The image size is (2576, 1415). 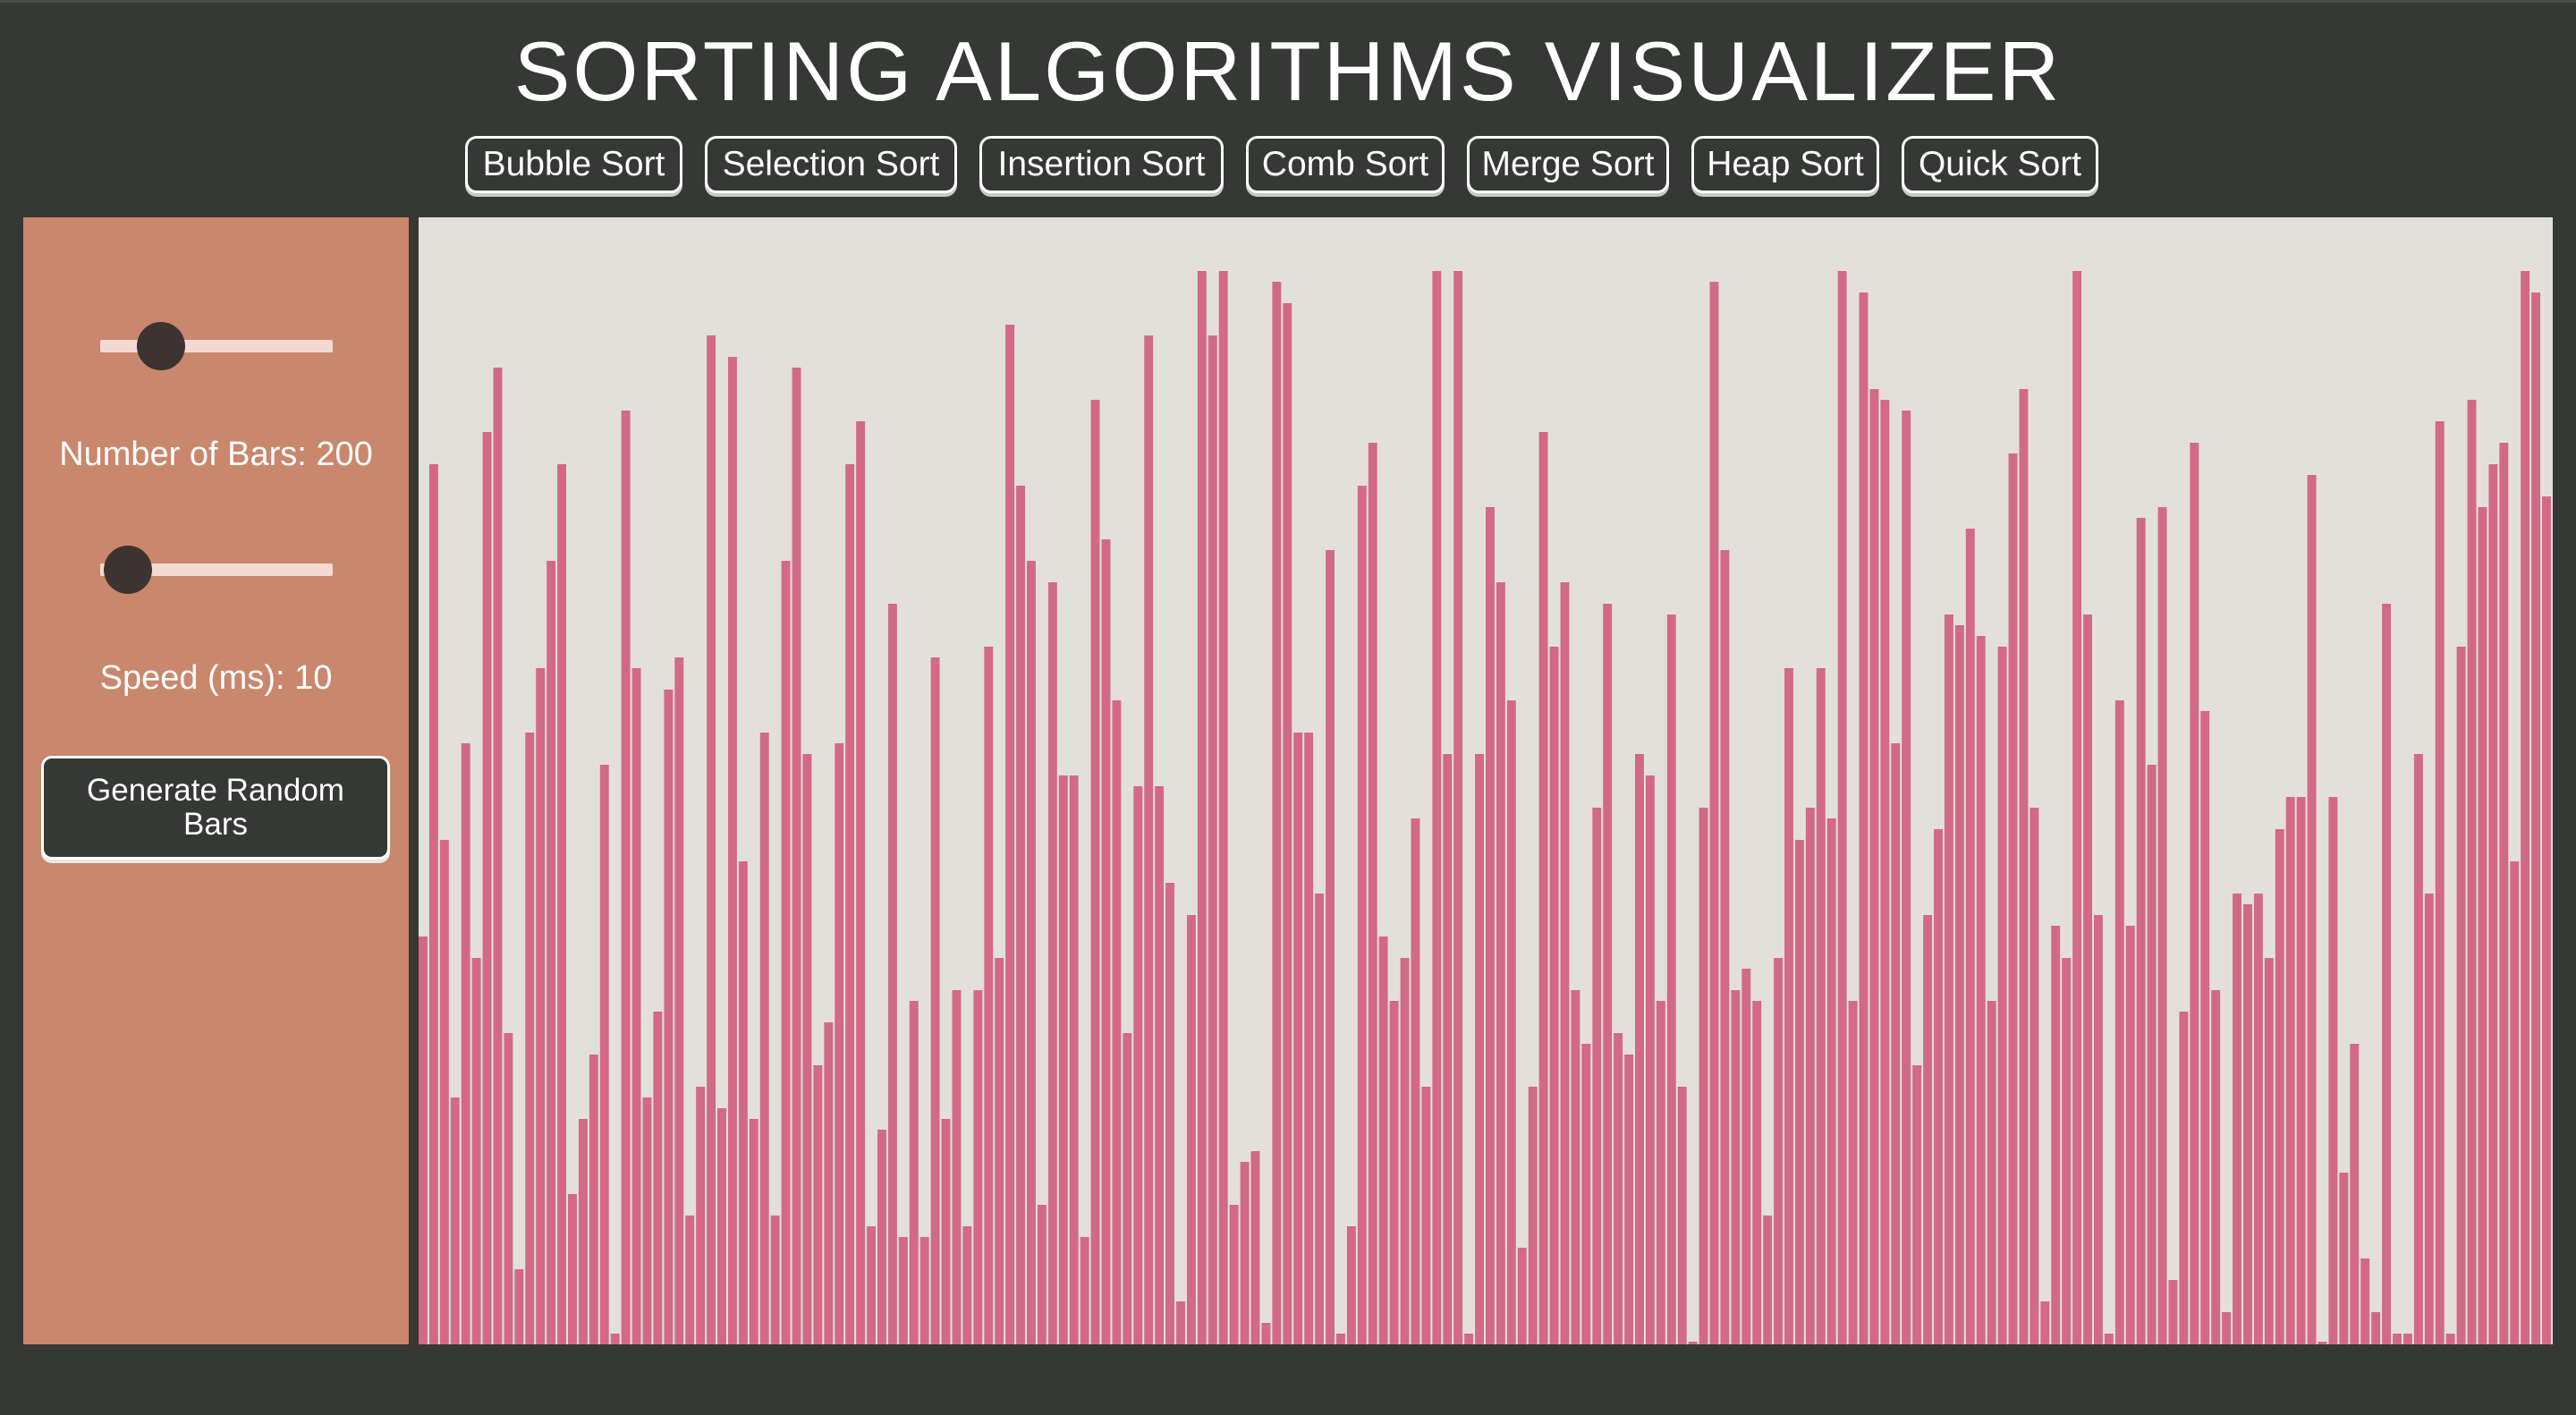 What do you see at coordinates (573, 164) in the screenshot?
I see `bubble-sort-button: Bubble Sort` at bounding box center [573, 164].